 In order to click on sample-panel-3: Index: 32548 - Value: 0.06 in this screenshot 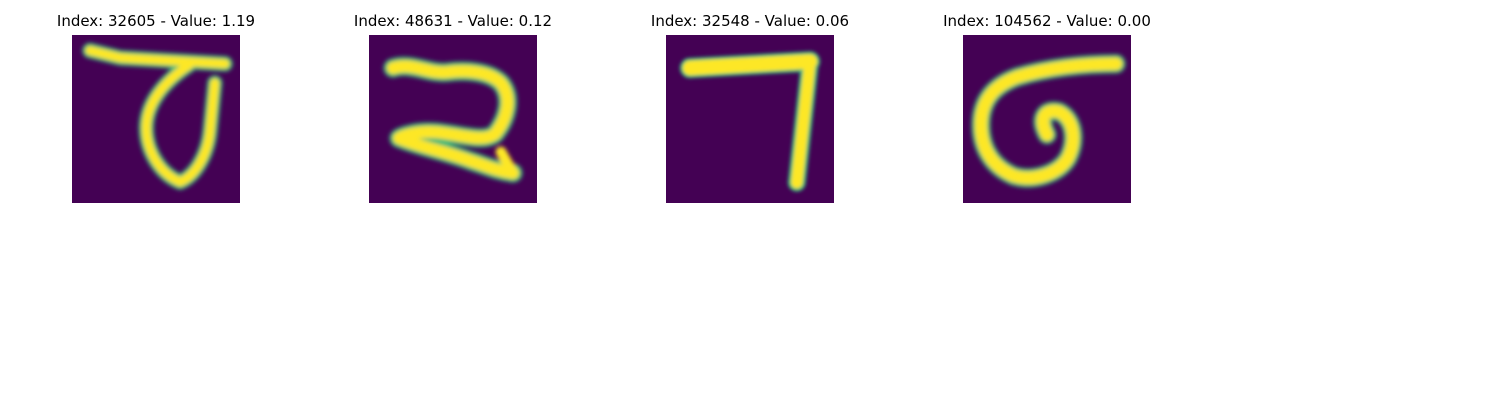, I will do `click(750, 105)`.